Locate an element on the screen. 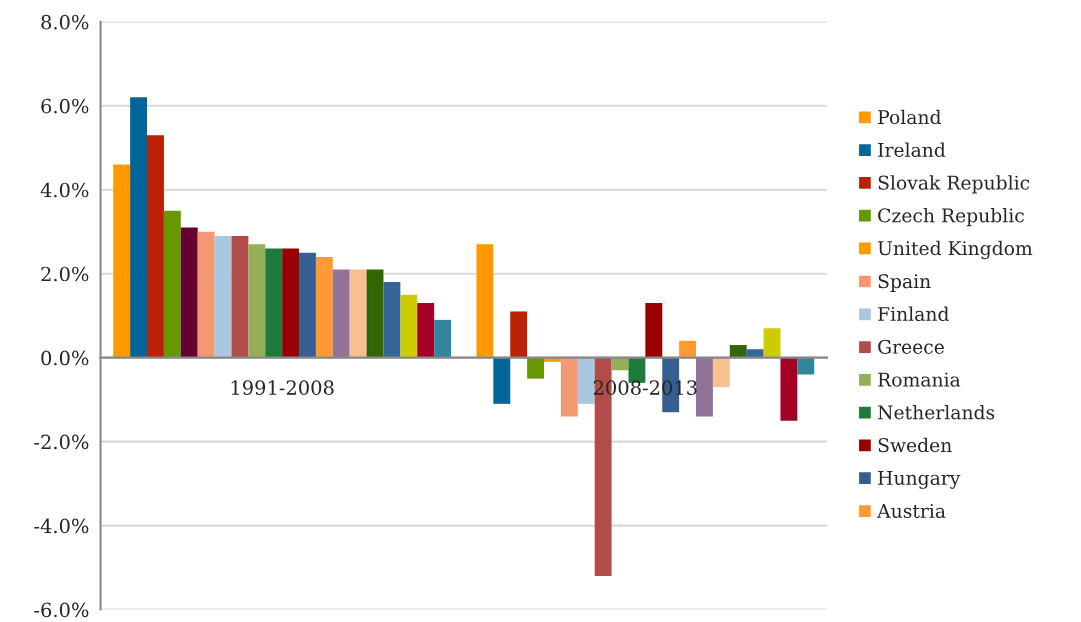 This screenshot has height=622, width=1081. y-tick-label: -2.0% is located at coordinates (61, 442).